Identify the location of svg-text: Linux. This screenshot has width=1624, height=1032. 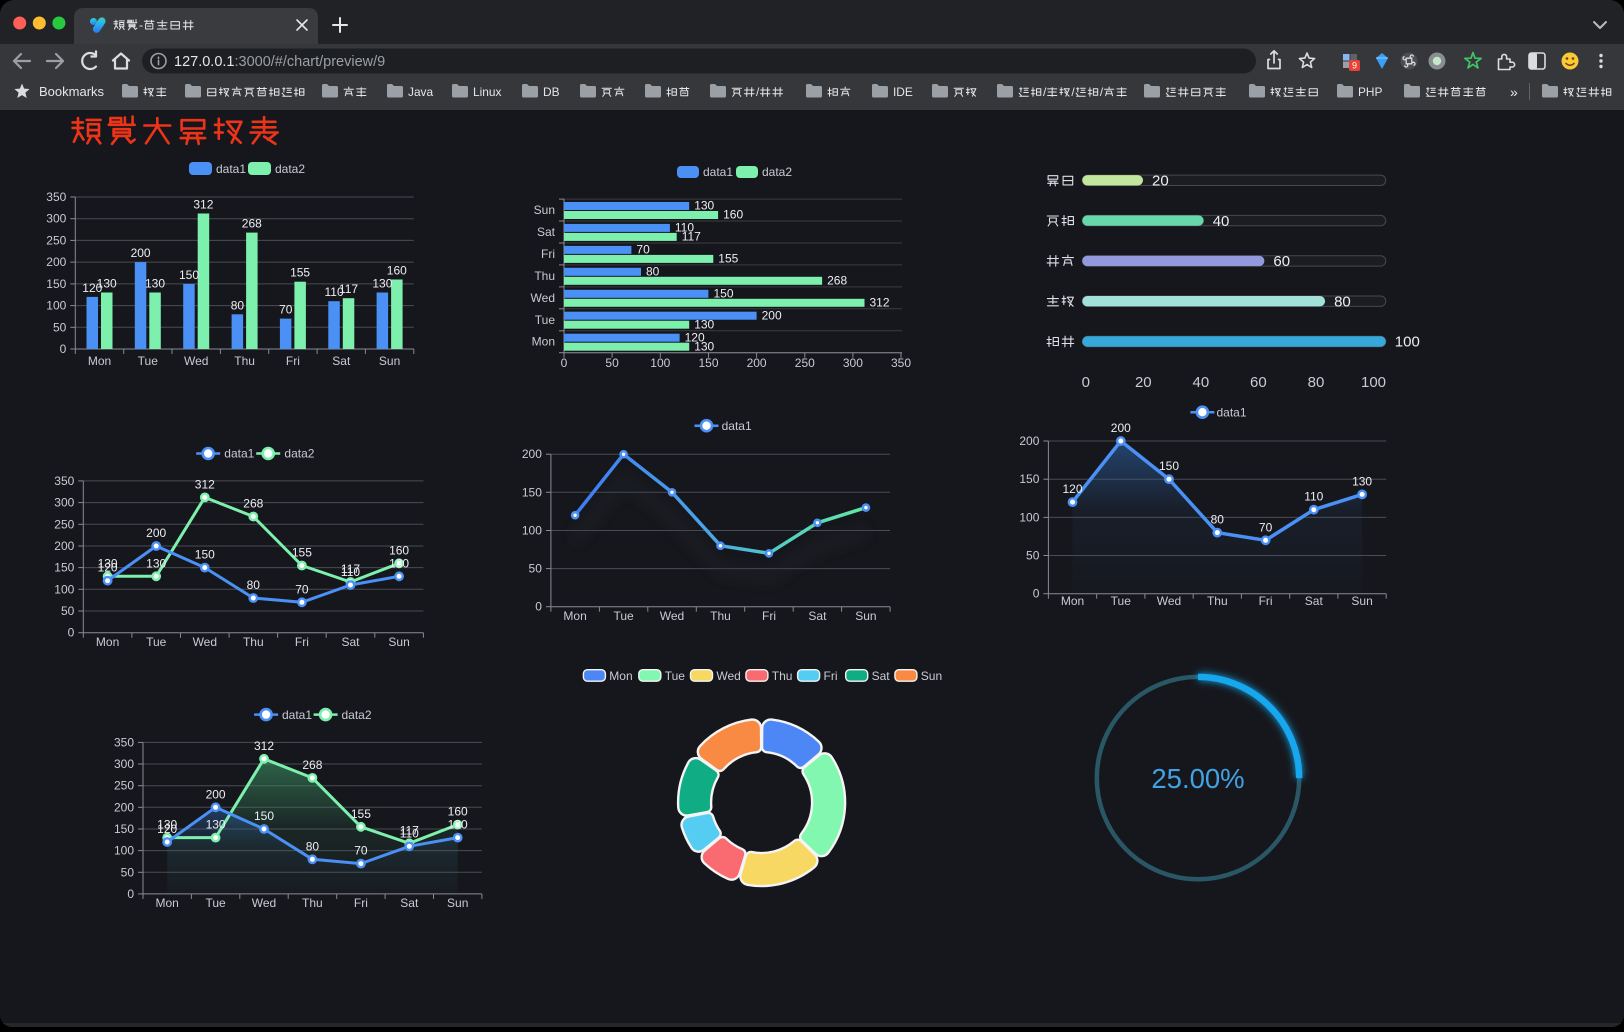
(487, 92).